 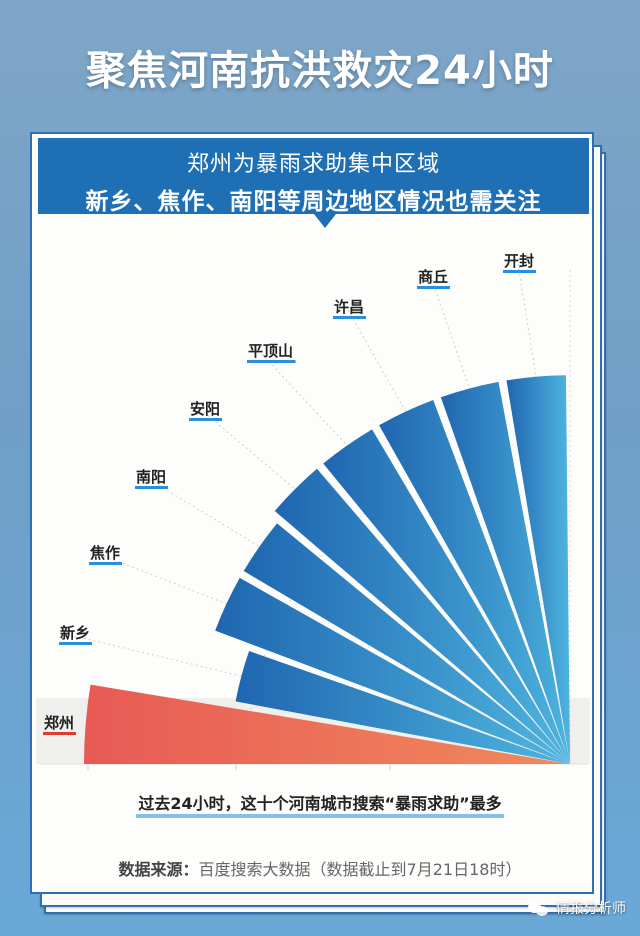 I want to click on leader-line-安阳, so click(x=249, y=450).